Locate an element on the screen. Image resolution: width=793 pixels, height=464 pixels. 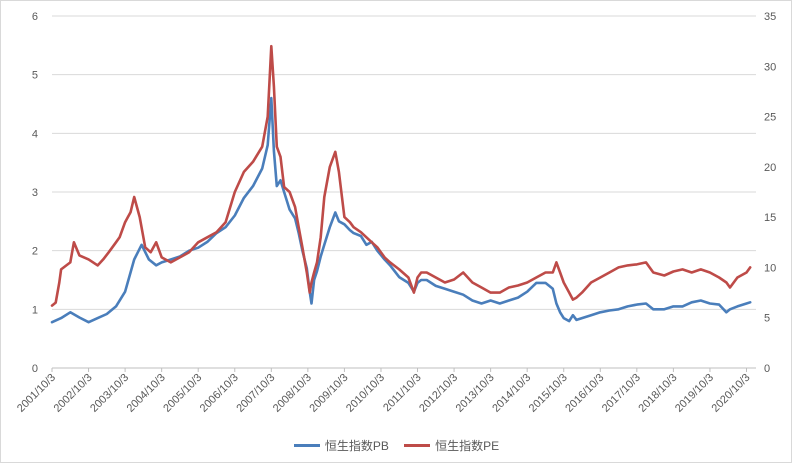
x-tick-label: 2005/10/3 is located at coordinates (182, 393).